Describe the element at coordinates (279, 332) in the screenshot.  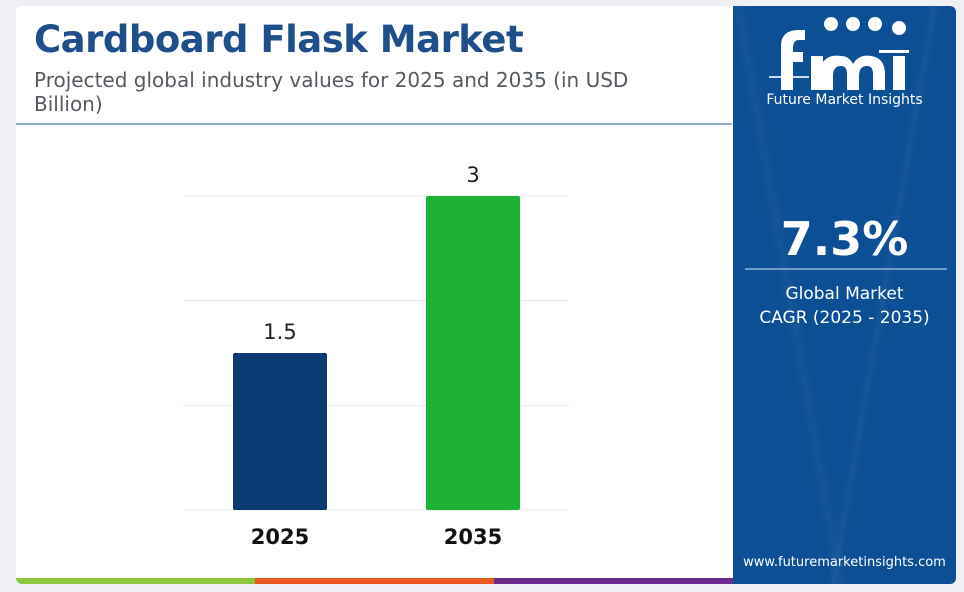
I see `data-label-2025: 1.5` at that location.